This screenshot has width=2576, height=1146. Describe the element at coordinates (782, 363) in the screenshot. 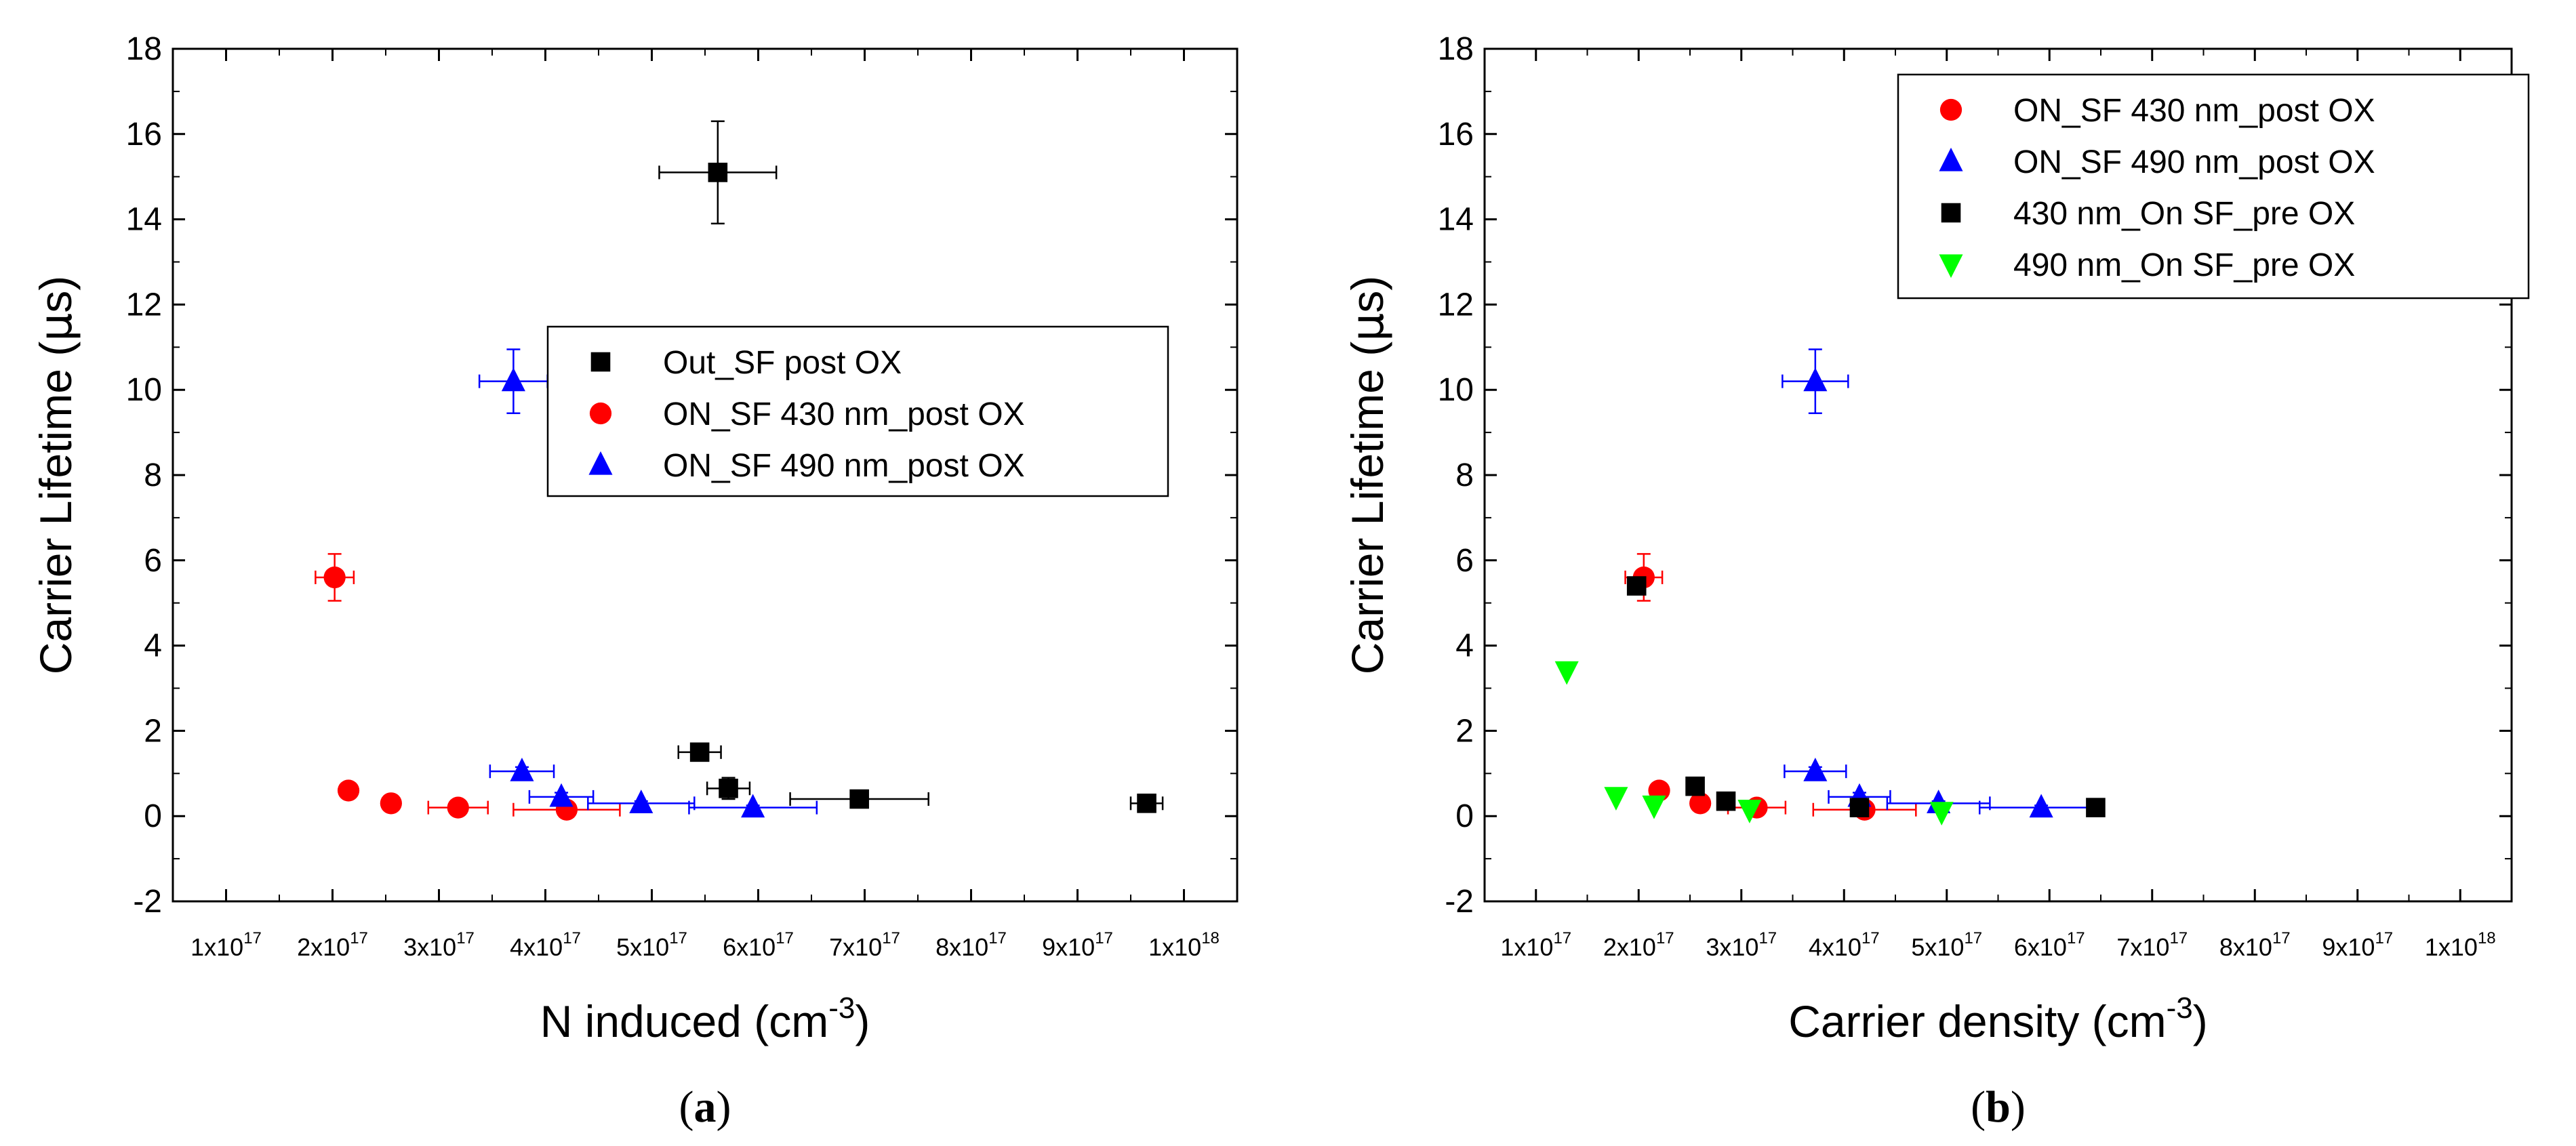

I see `legend-label: Out_SF post OX` at that location.